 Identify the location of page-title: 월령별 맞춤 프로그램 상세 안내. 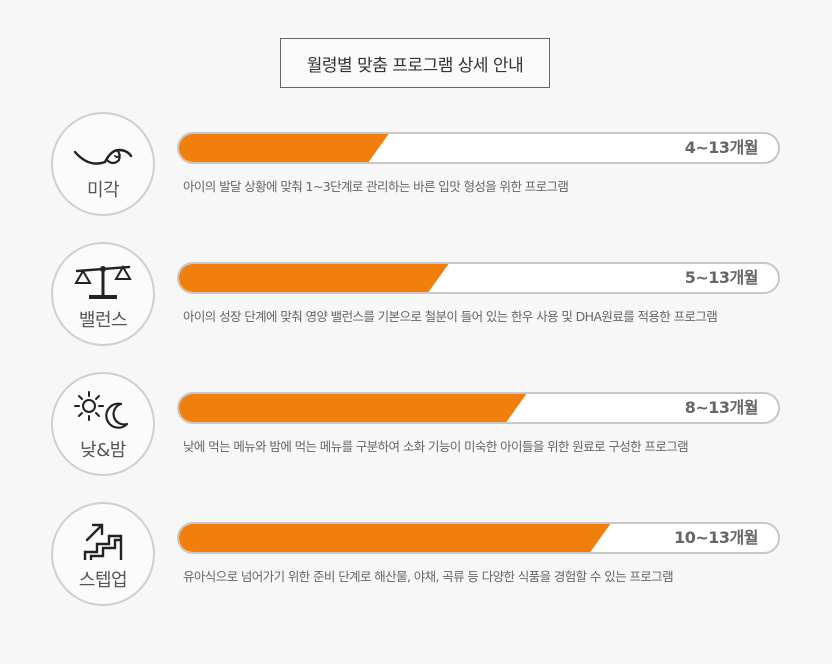
(415, 63).